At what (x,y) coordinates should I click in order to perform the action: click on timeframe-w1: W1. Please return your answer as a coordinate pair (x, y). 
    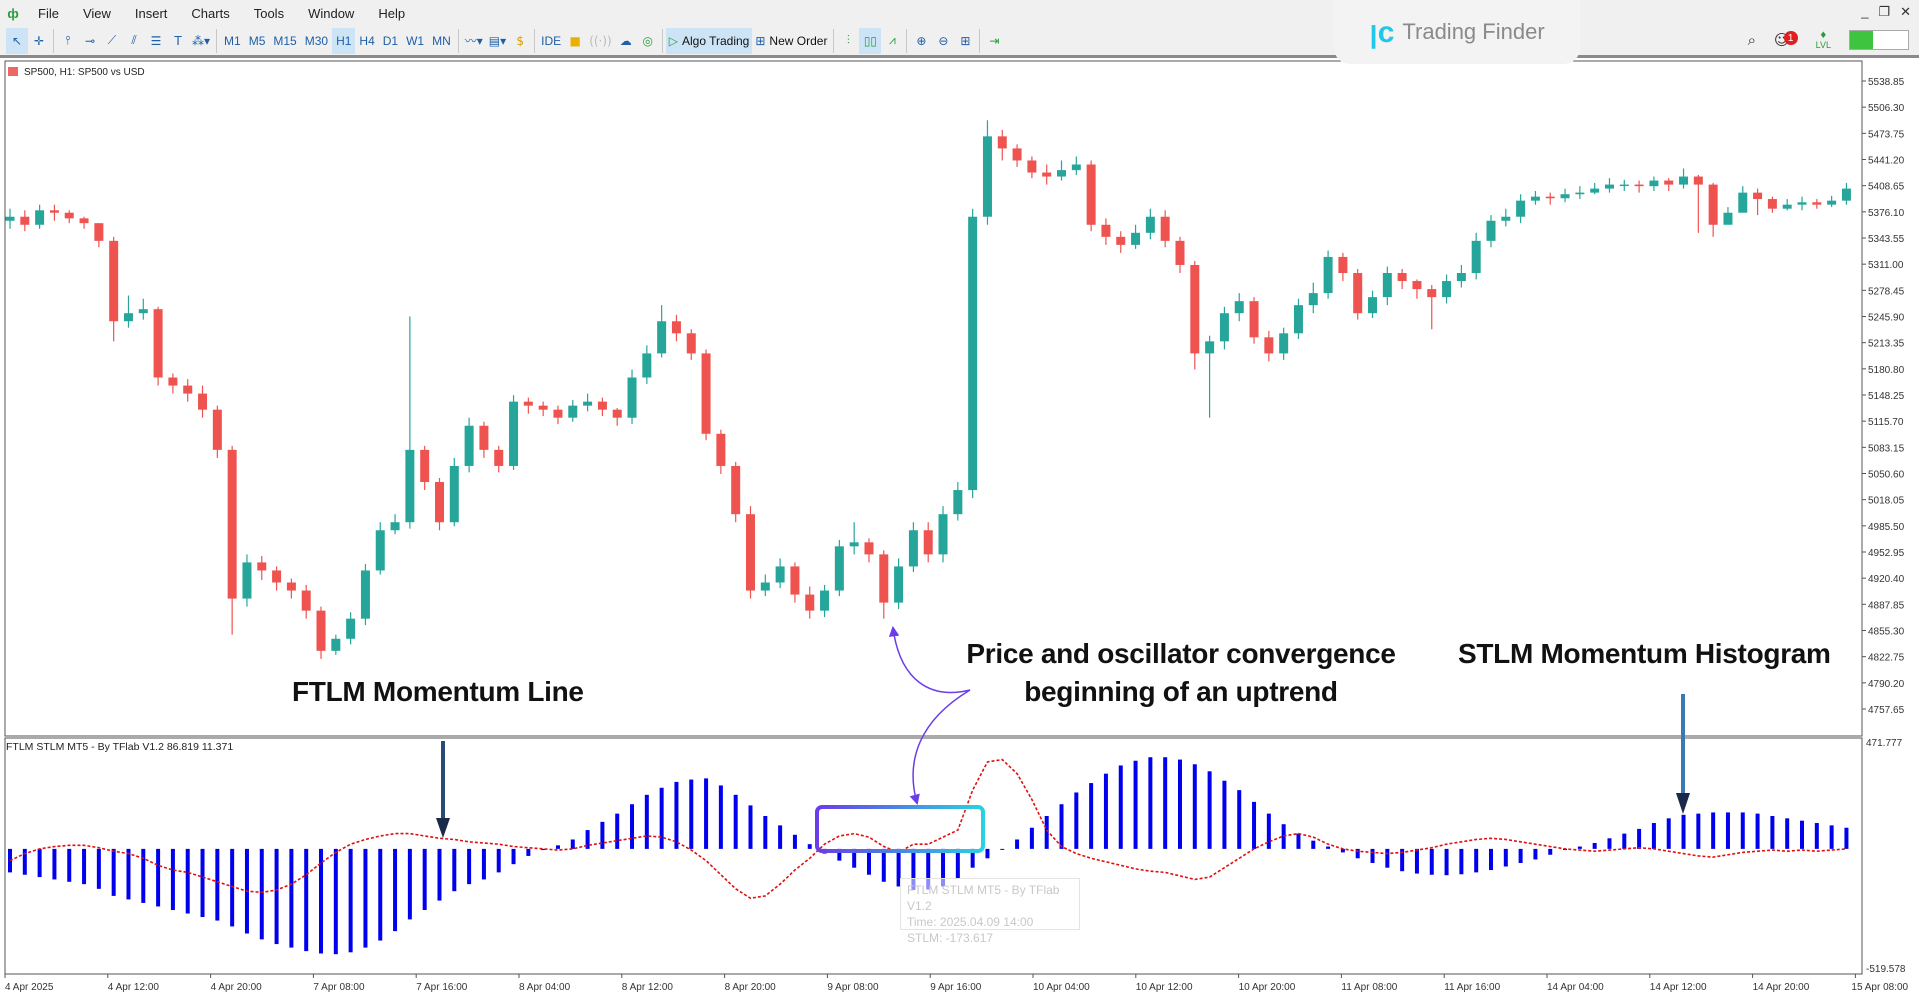
    Looking at the image, I should click on (415, 40).